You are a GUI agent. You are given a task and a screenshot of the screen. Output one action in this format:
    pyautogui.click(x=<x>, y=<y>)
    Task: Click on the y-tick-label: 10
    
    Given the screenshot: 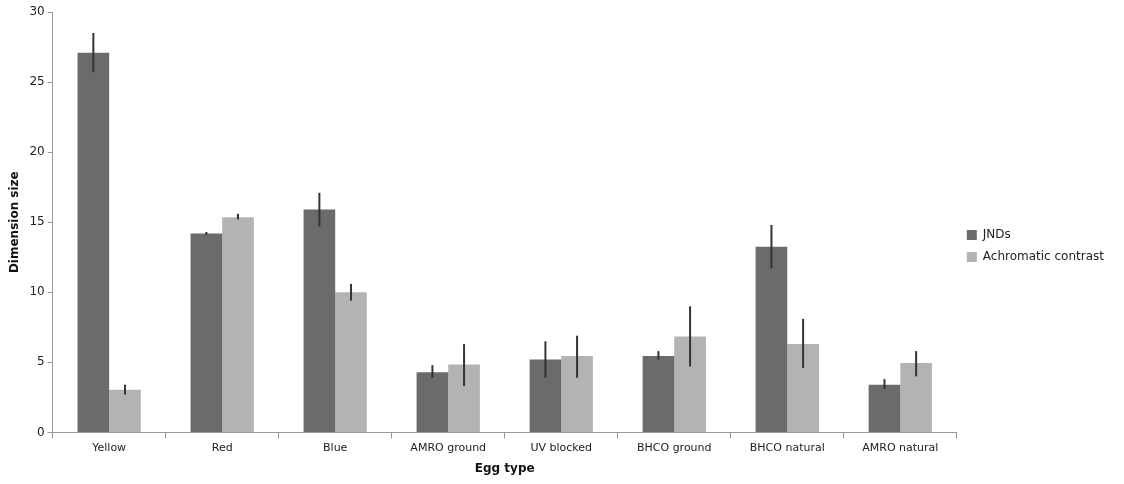 What is the action you would take?
    pyautogui.click(x=37, y=291)
    